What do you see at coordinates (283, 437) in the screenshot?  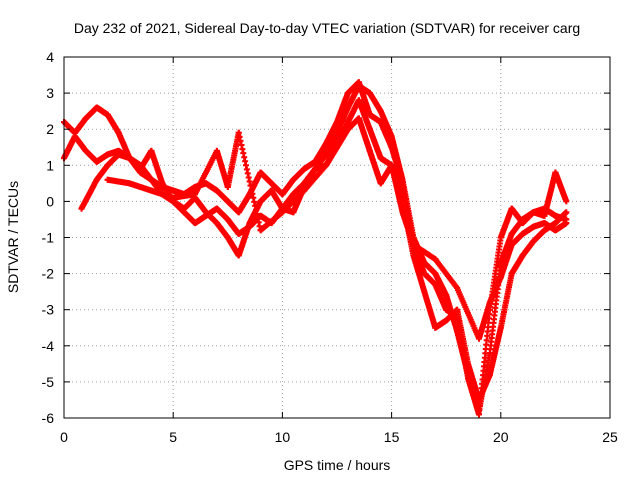 I see `x-tick-label: 10` at bounding box center [283, 437].